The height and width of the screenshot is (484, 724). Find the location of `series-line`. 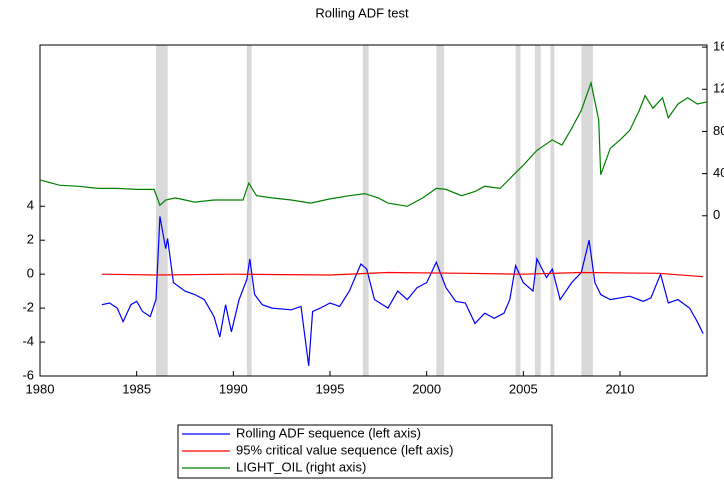

series-line is located at coordinates (402, 274).